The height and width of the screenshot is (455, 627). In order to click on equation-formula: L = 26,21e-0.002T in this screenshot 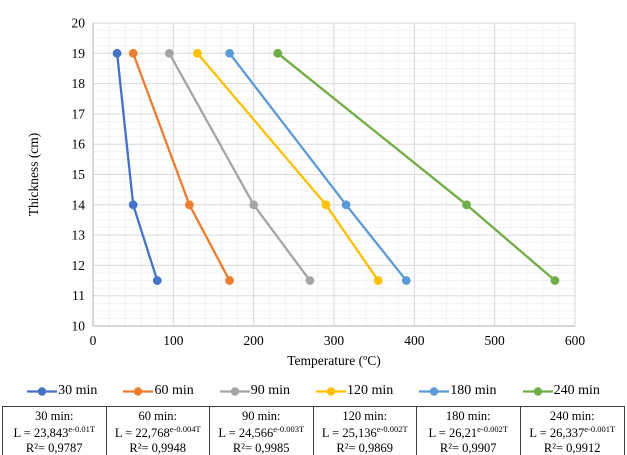, I will do `click(468, 432)`.